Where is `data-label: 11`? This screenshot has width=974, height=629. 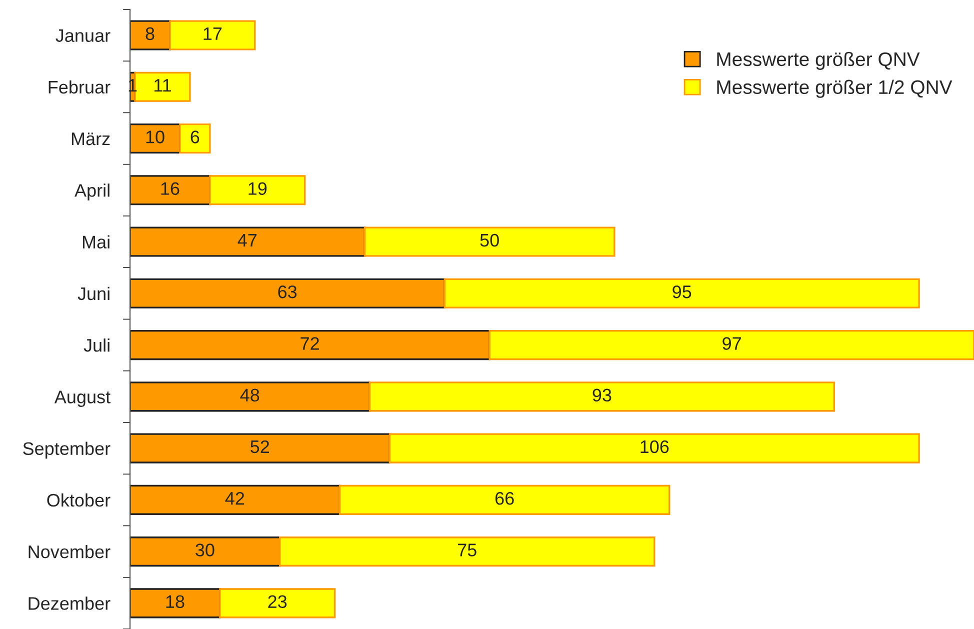
data-label: 11 is located at coordinates (162, 85).